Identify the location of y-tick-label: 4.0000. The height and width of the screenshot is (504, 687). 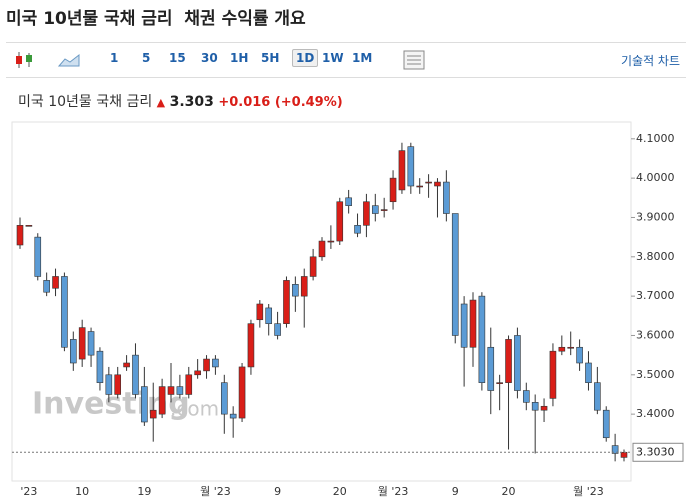
(655, 177).